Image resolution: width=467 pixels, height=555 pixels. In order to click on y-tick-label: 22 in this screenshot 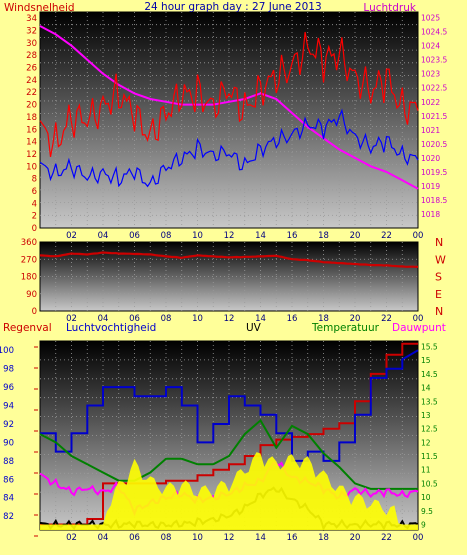, I will do `click(31, 93)`.